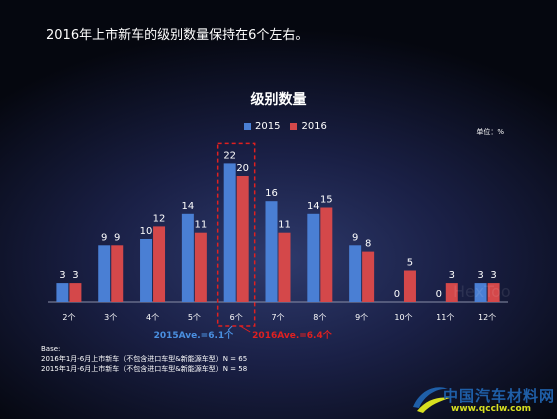 This screenshot has width=557, height=419. I want to click on data-label-2015-4个: 10, so click(146, 231).